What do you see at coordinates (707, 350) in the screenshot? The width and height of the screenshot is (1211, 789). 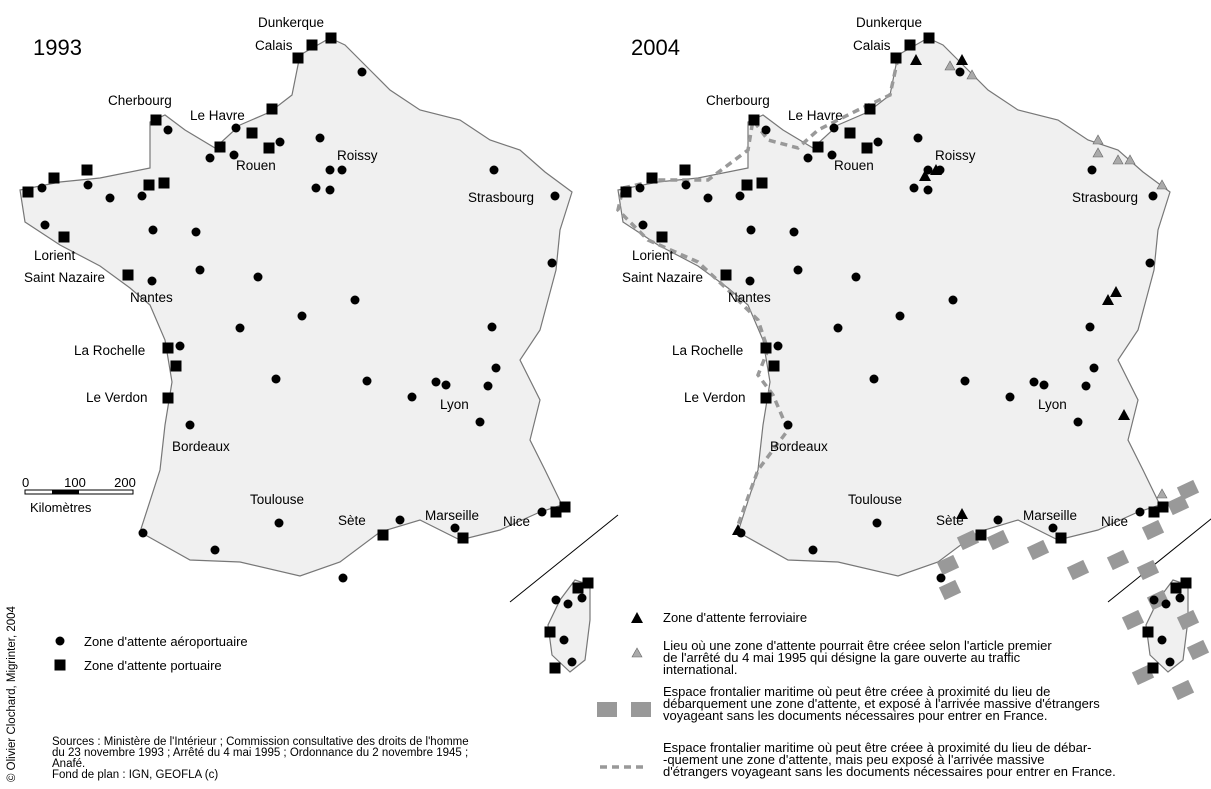 I see `city-label: La Rochelle` at bounding box center [707, 350].